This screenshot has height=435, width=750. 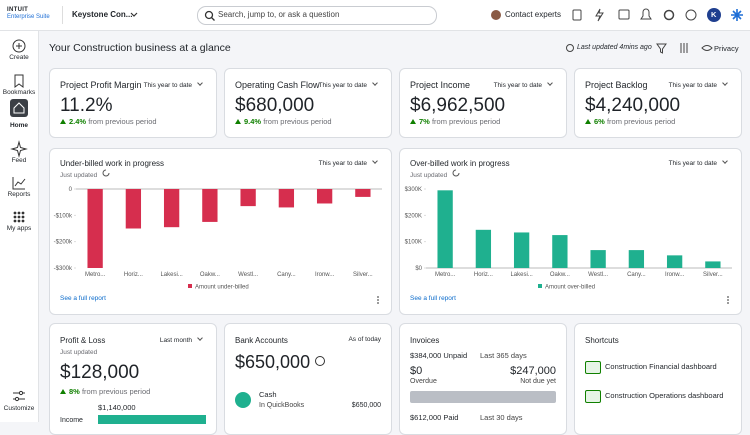 What do you see at coordinates (440, 85) in the screenshot?
I see `kpi-title: Project Income` at bounding box center [440, 85].